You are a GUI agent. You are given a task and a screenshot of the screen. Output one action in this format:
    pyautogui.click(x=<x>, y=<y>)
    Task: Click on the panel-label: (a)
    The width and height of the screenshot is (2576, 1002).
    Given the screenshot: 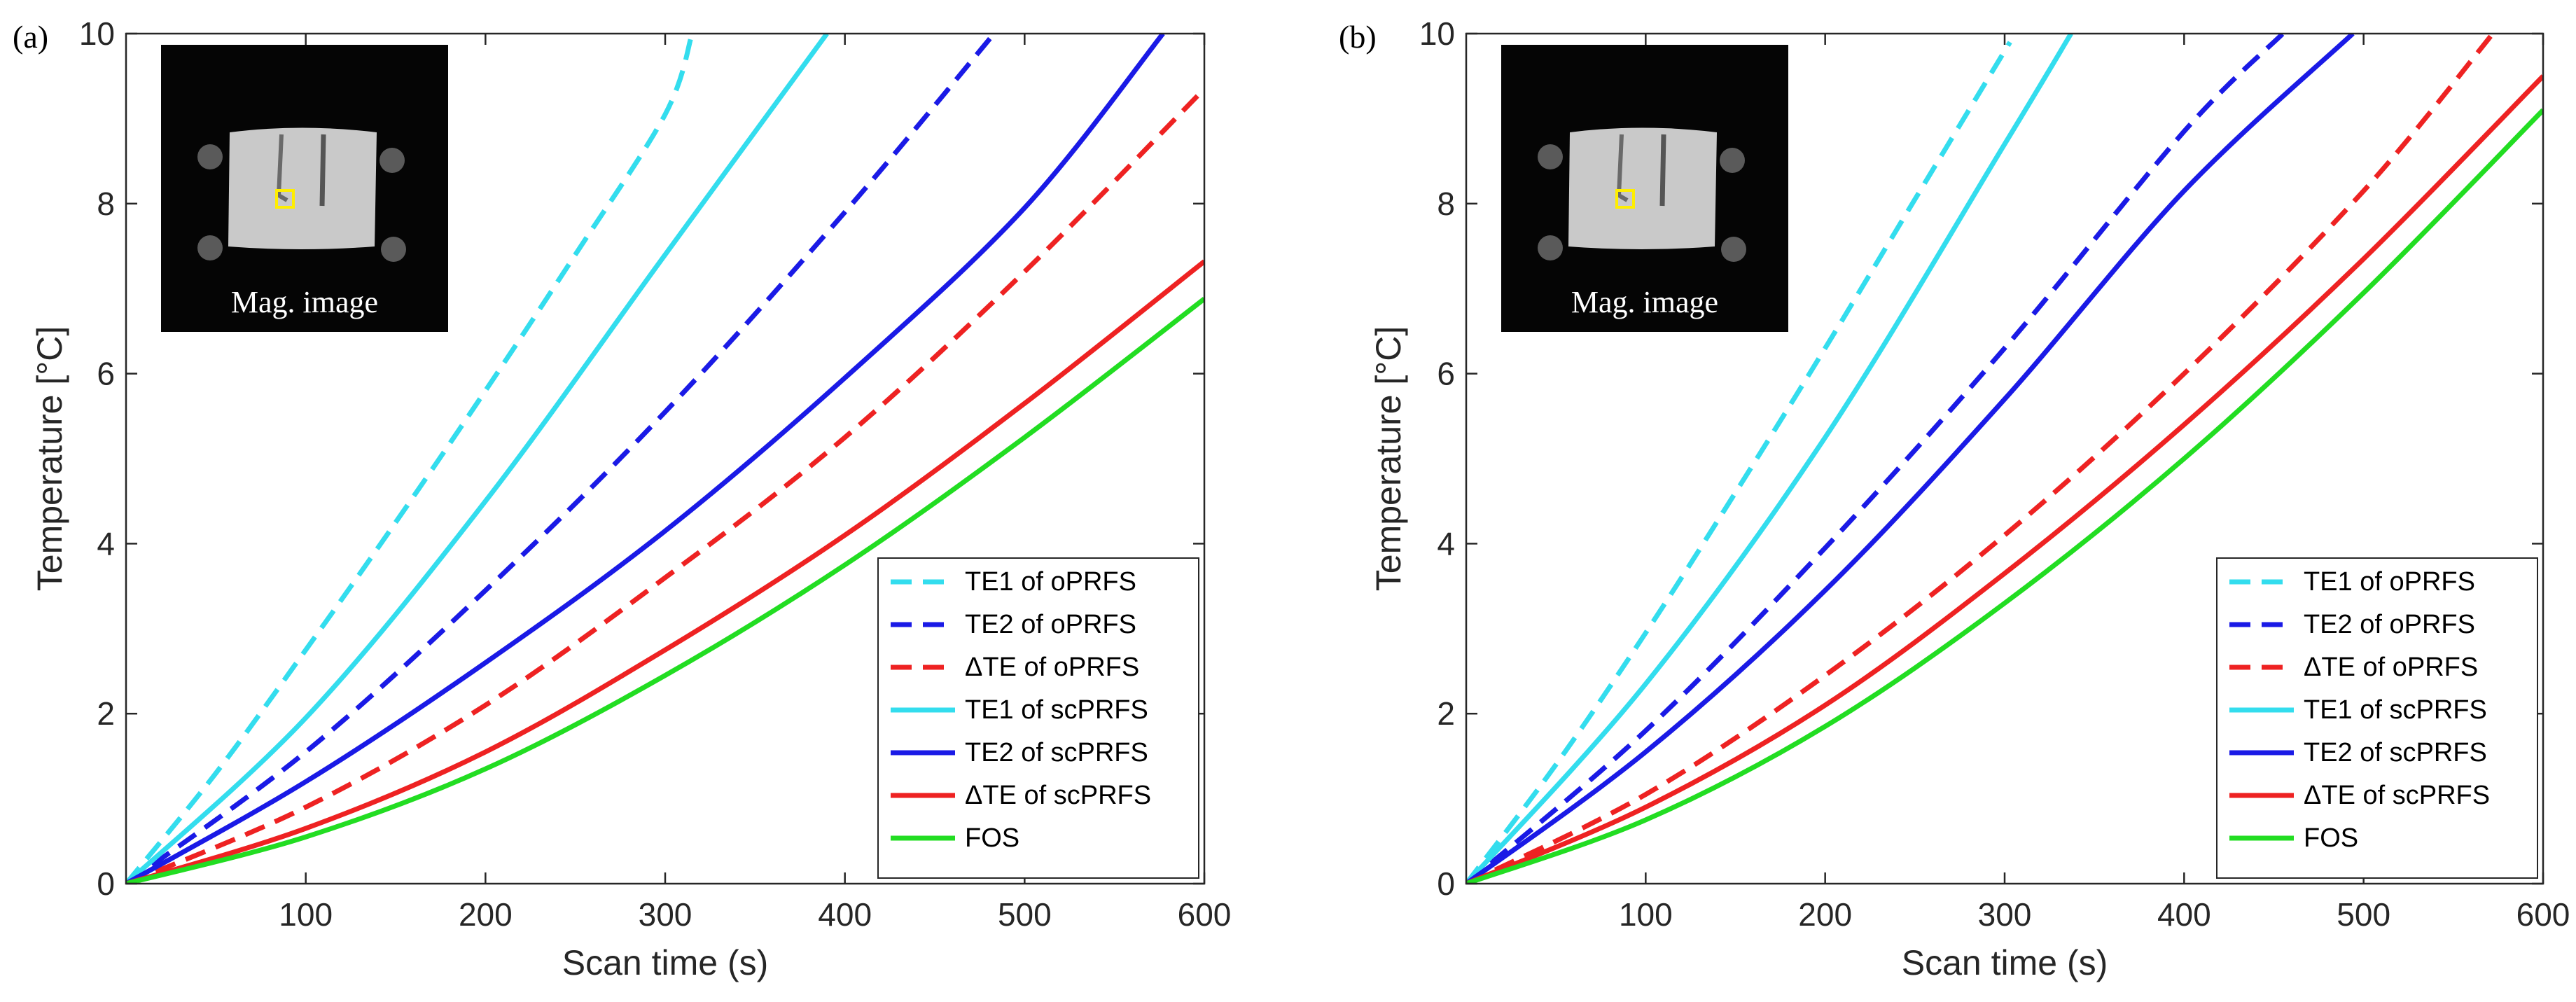 What is the action you would take?
    pyautogui.click(x=30, y=37)
    